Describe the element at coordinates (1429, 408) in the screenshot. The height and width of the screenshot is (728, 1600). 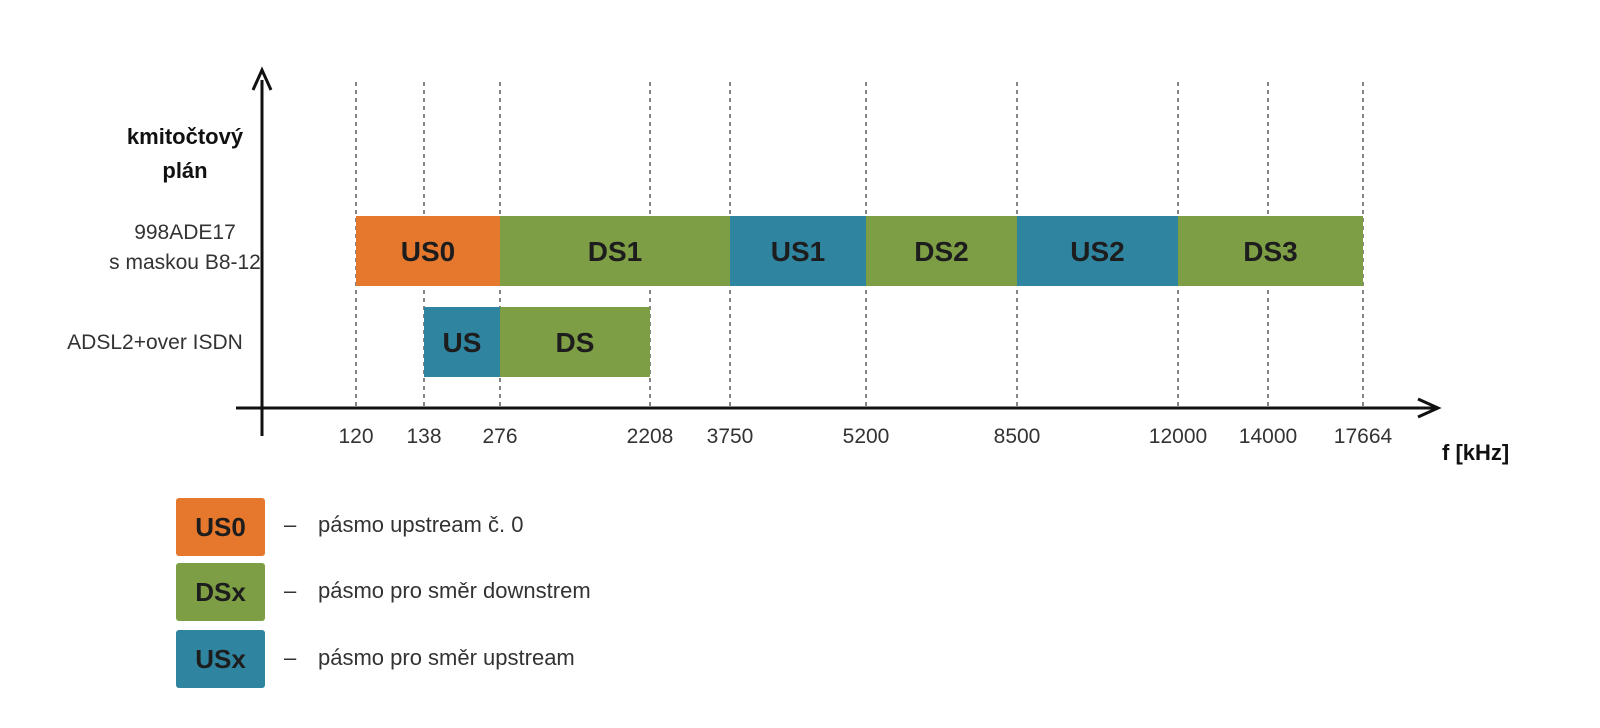
I see `x-axis-arrow-icon` at that location.